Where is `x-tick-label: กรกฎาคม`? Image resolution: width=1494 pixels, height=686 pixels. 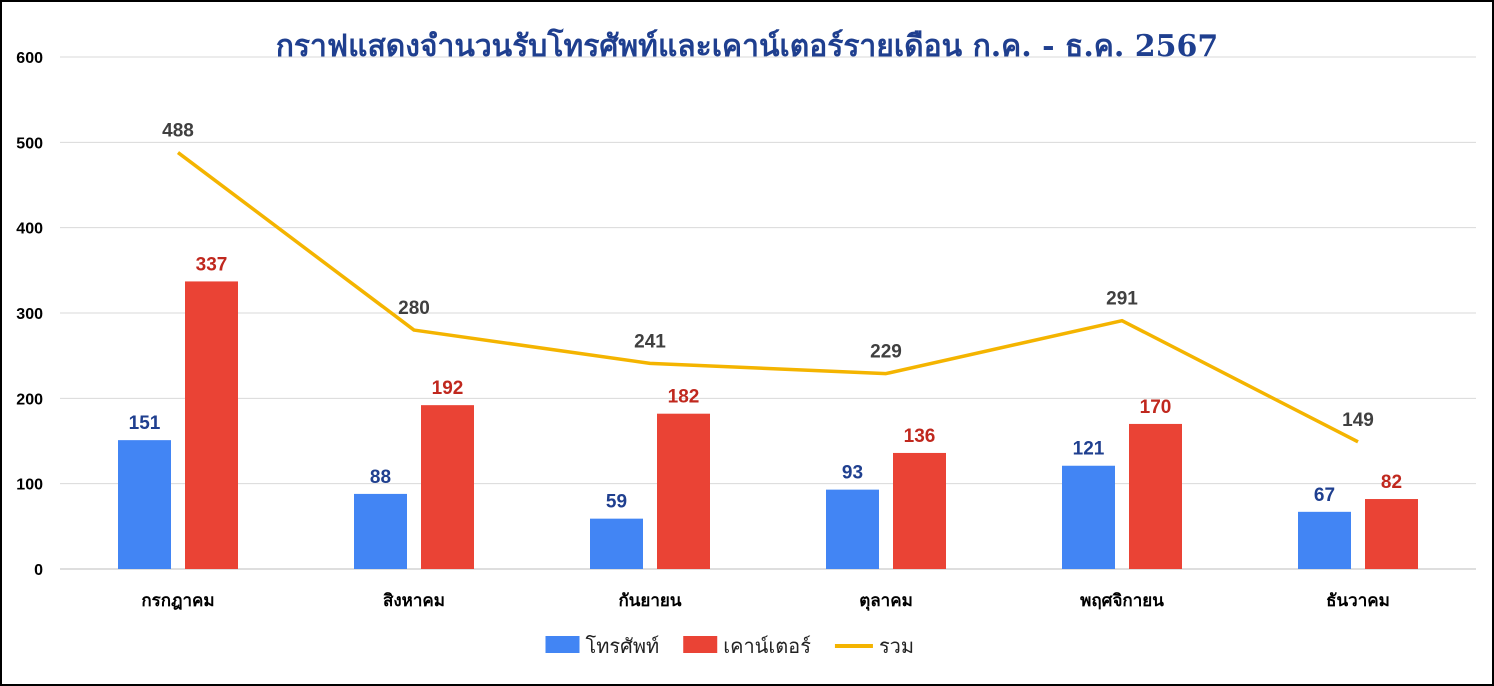 x-tick-label: กรกฎาคม is located at coordinates (177, 601).